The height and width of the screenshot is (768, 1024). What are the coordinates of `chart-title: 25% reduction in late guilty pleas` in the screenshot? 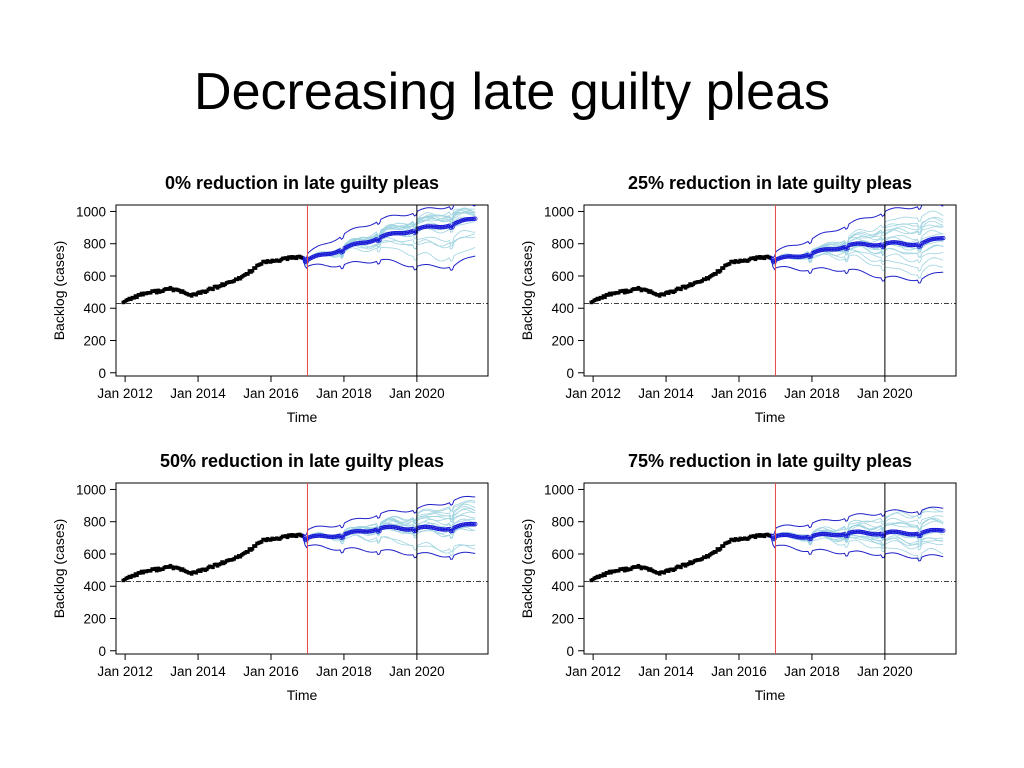 It's located at (770, 183).